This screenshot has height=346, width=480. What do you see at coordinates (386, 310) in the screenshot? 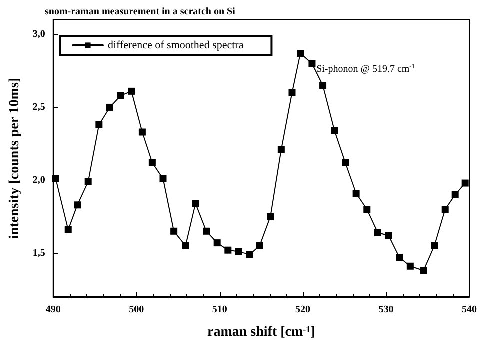
I see `x-tick-label: 530` at bounding box center [386, 310].